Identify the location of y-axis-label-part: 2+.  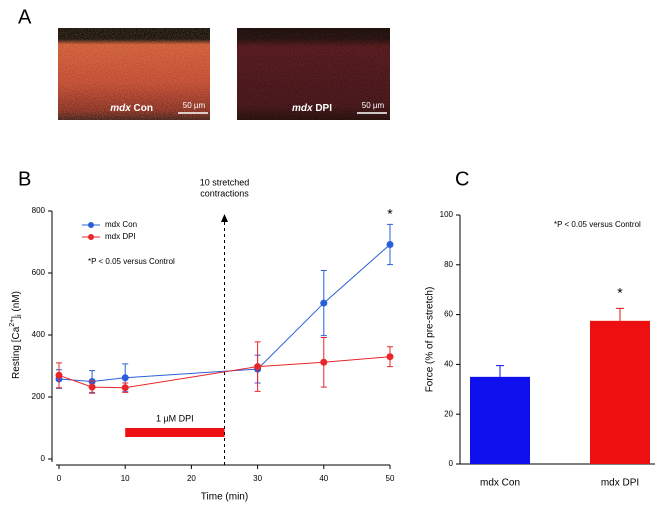
(12, 323).